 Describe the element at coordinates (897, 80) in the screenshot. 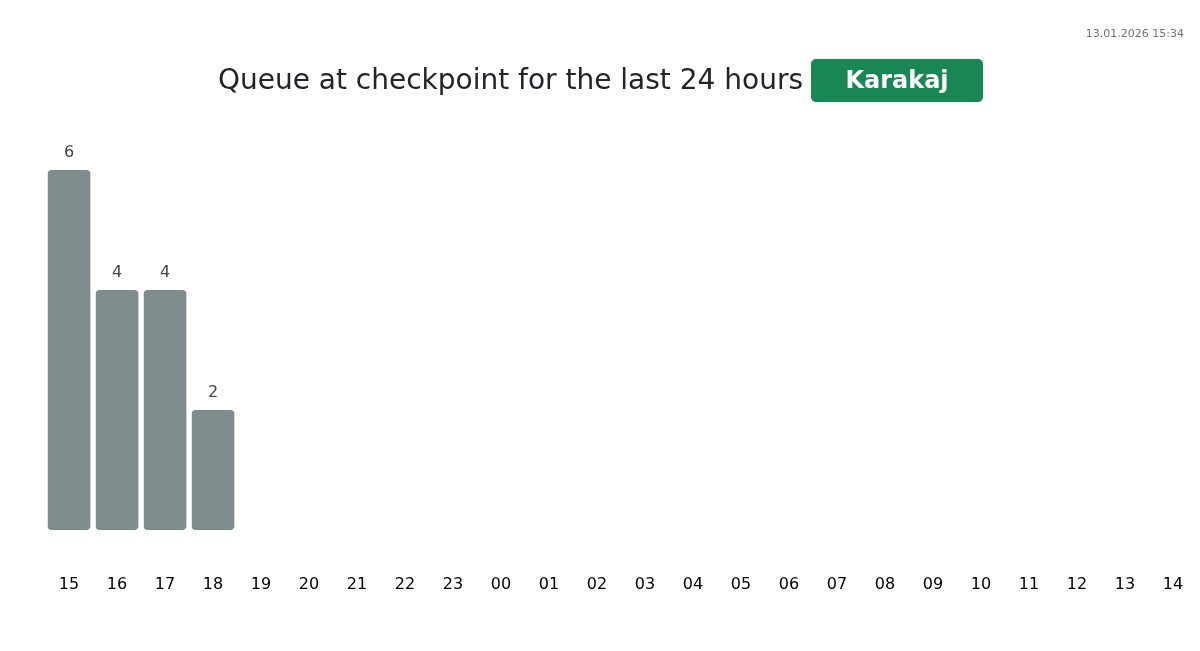

I see `chart-subtitle: Karakaj` at that location.